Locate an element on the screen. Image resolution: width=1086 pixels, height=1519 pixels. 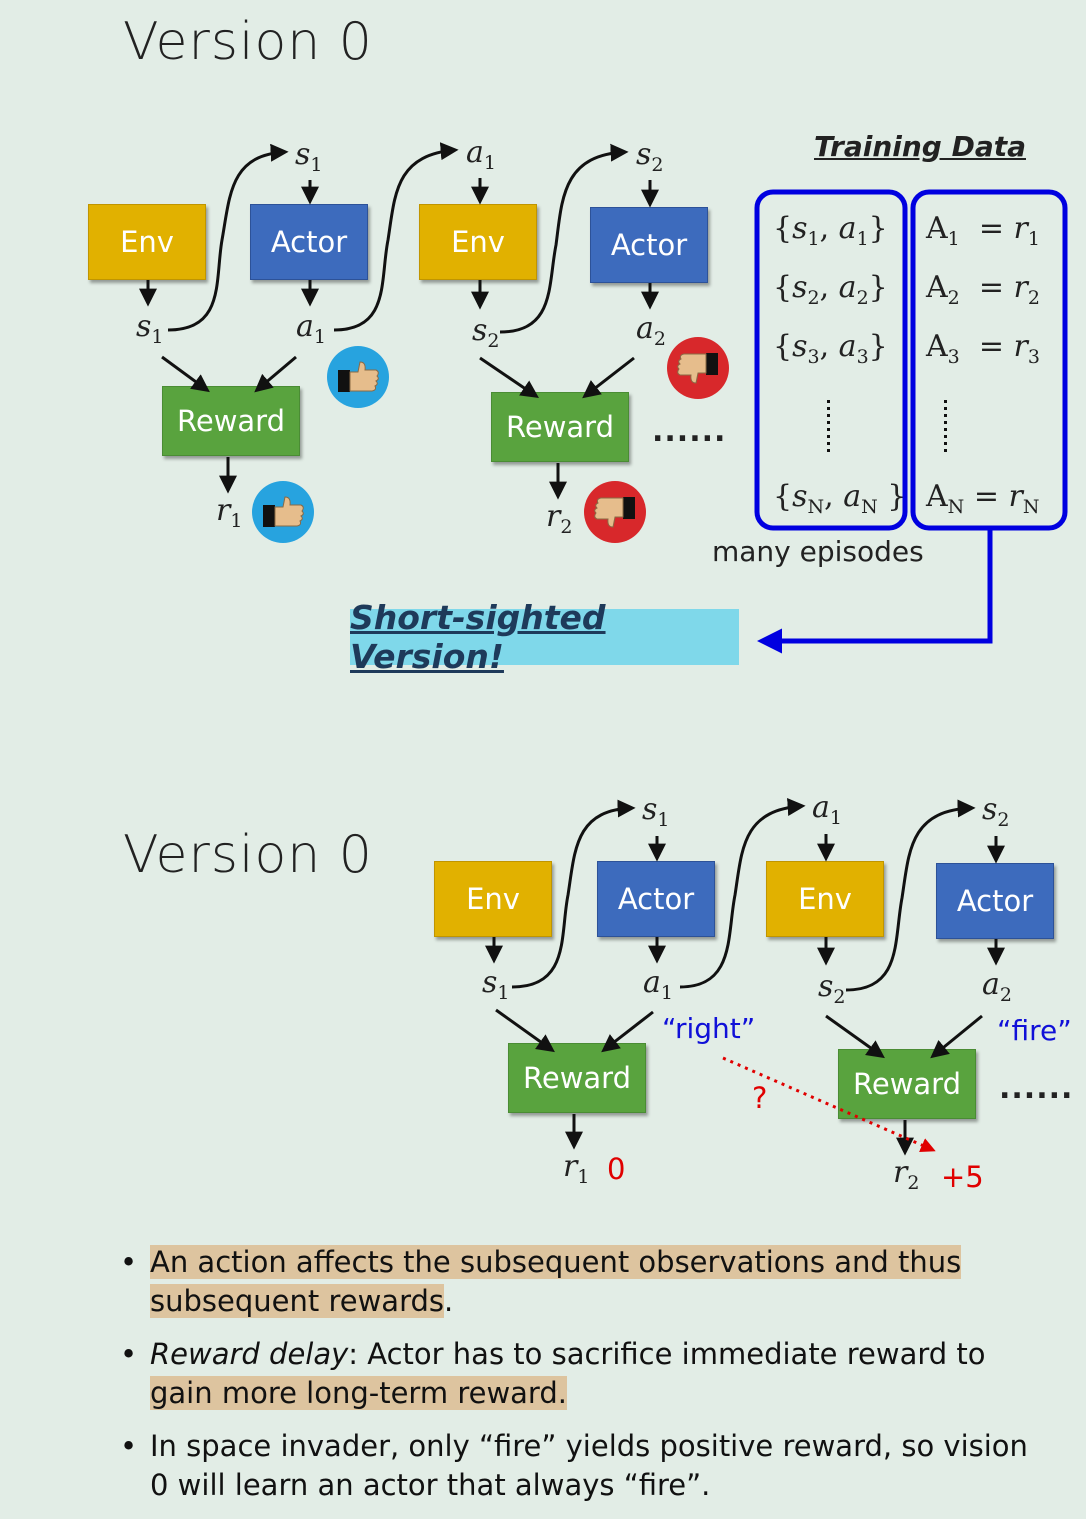
pair-2: {s2, a2} is located at coordinates (830, 289).